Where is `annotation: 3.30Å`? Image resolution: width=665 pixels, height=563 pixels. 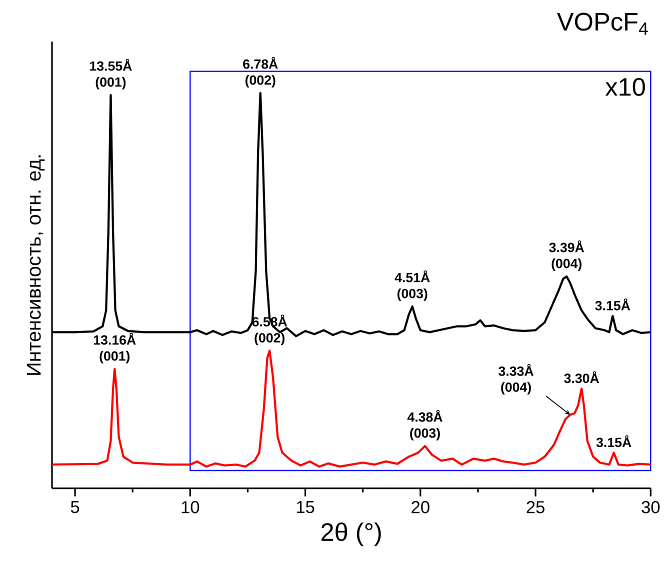
annotation: 3.30Å is located at coordinates (582, 377).